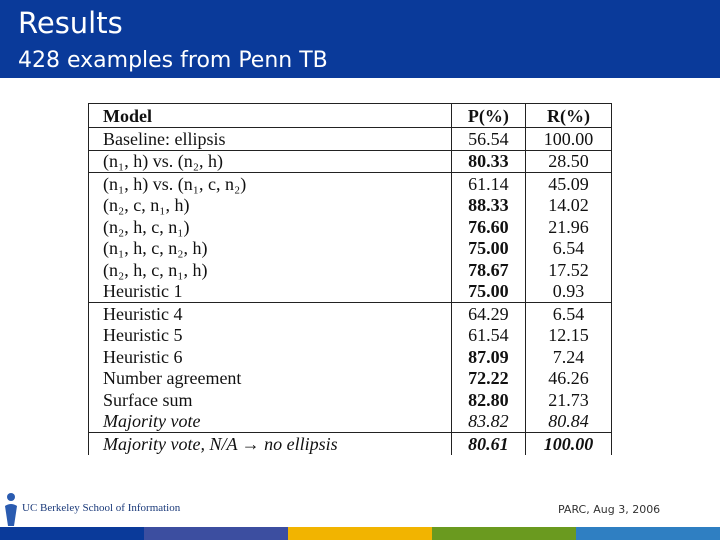 This screenshot has height=540, width=720. I want to click on table-row: Heuristic 1 75.00 0.93, so click(350, 291).